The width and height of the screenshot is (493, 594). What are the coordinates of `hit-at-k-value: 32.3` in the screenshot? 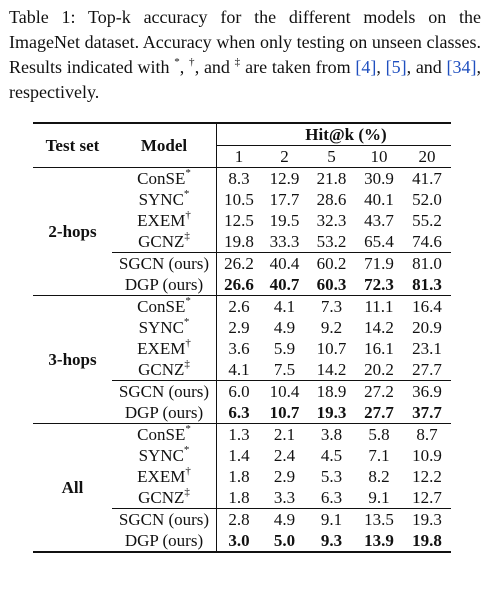 It's located at (331, 220).